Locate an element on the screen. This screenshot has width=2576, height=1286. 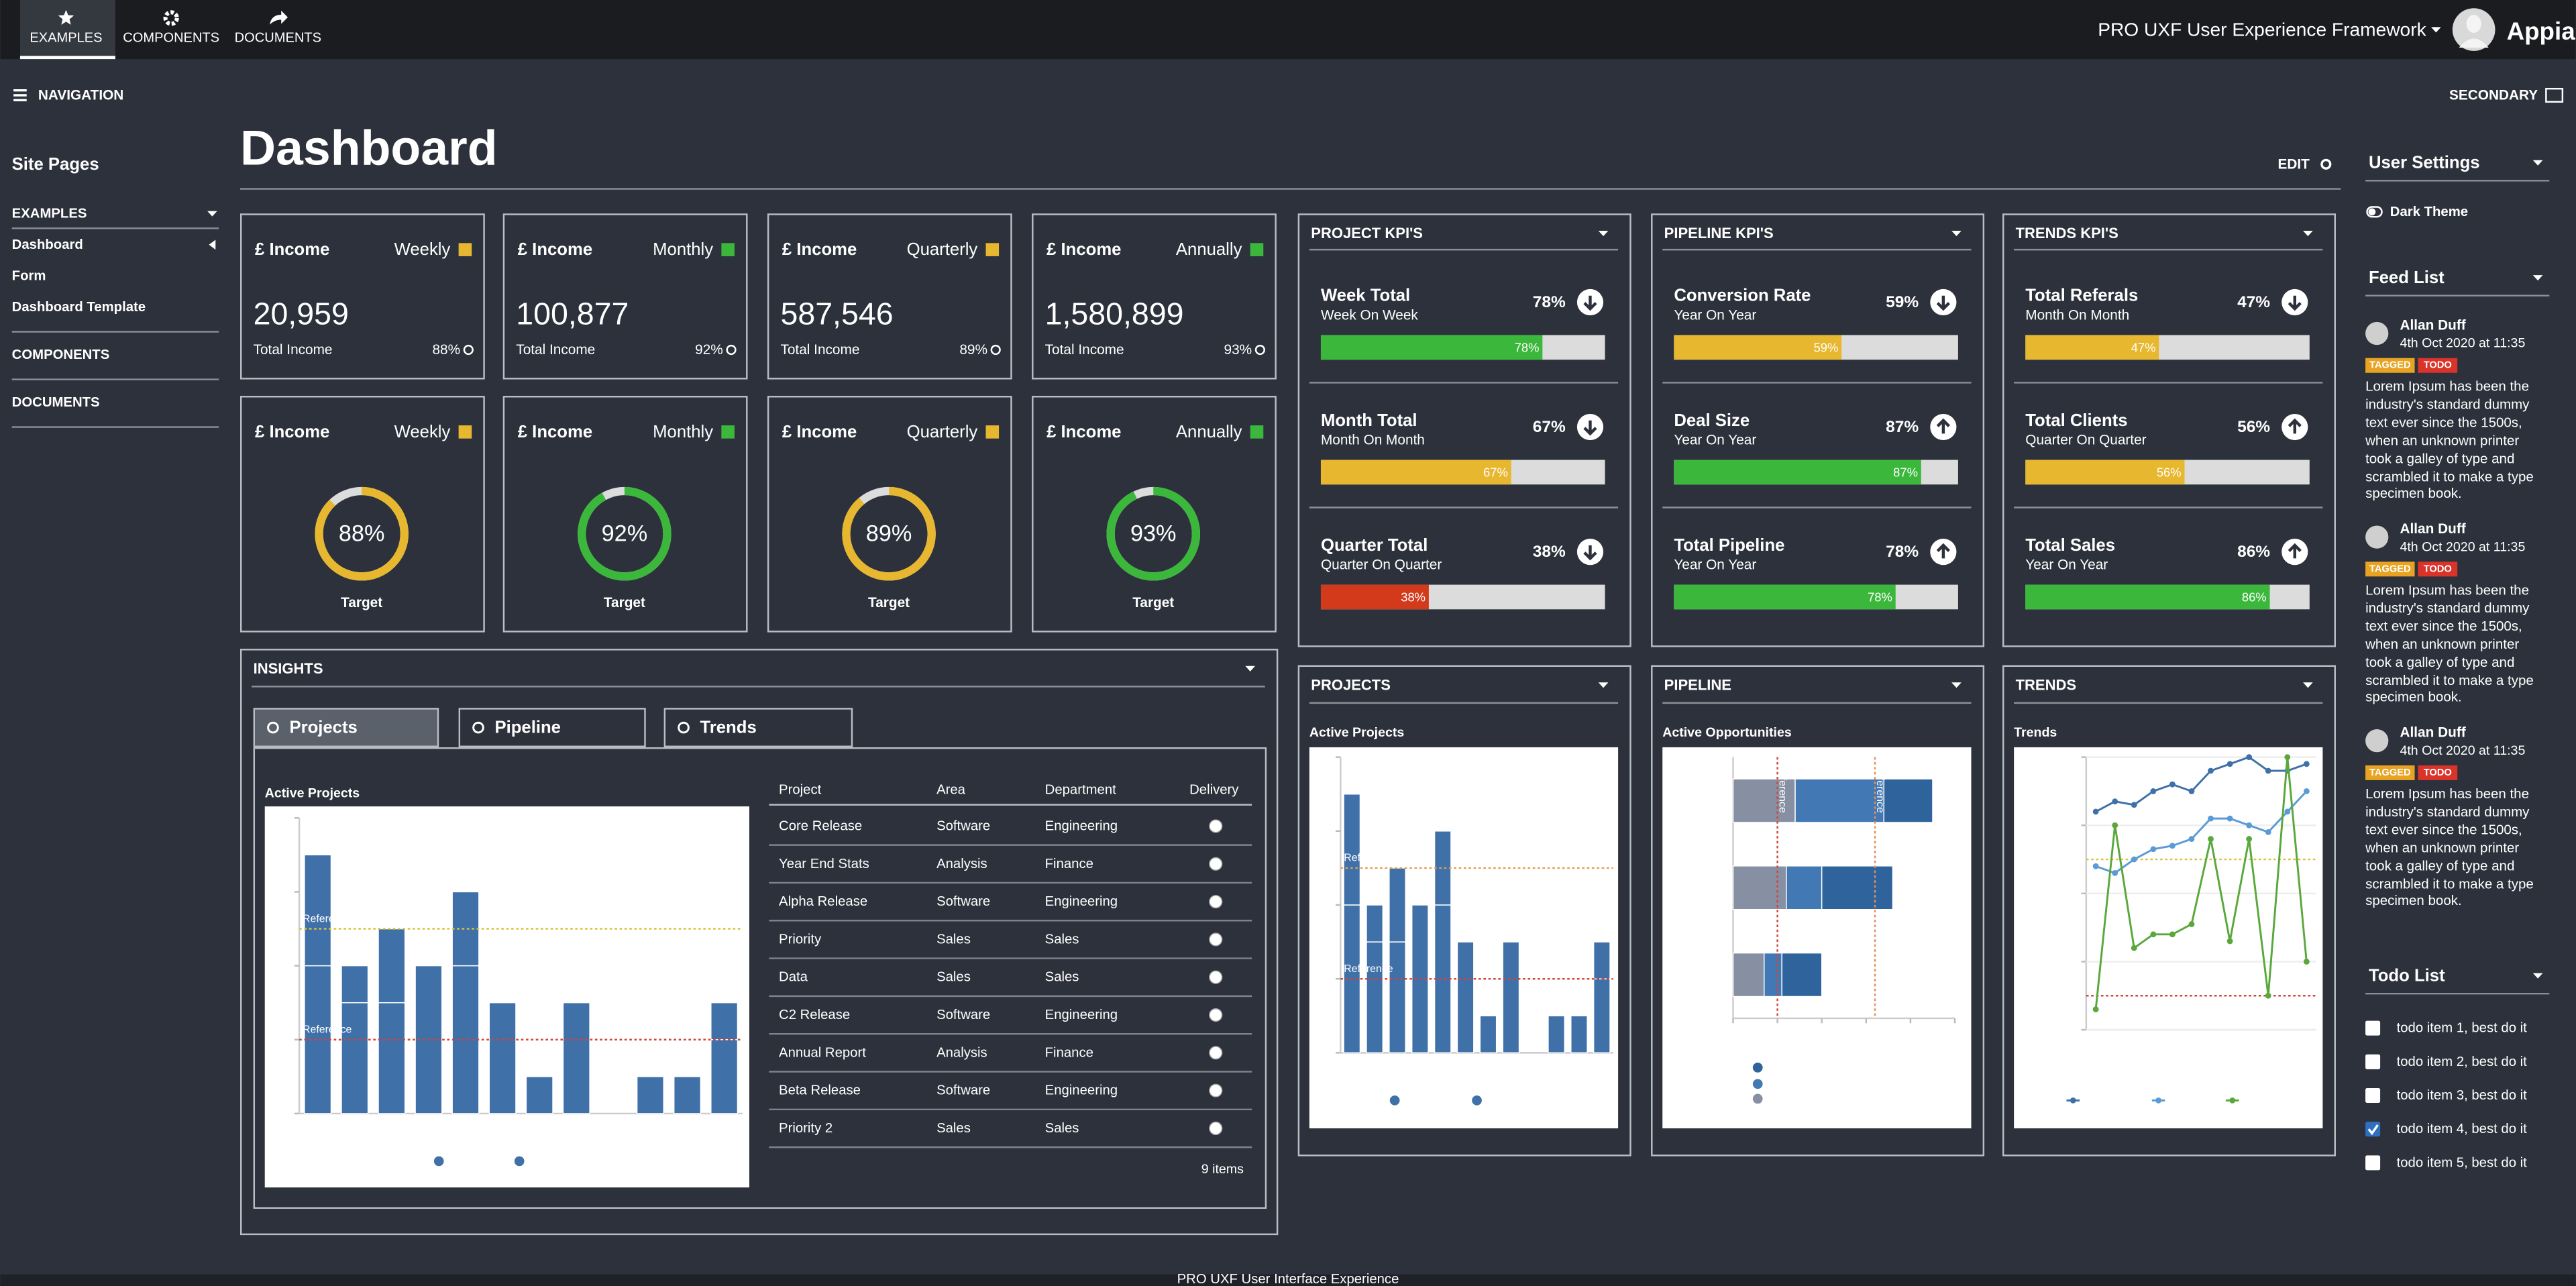
x-tick-label: 0 is located at coordinates (1733, 1034).